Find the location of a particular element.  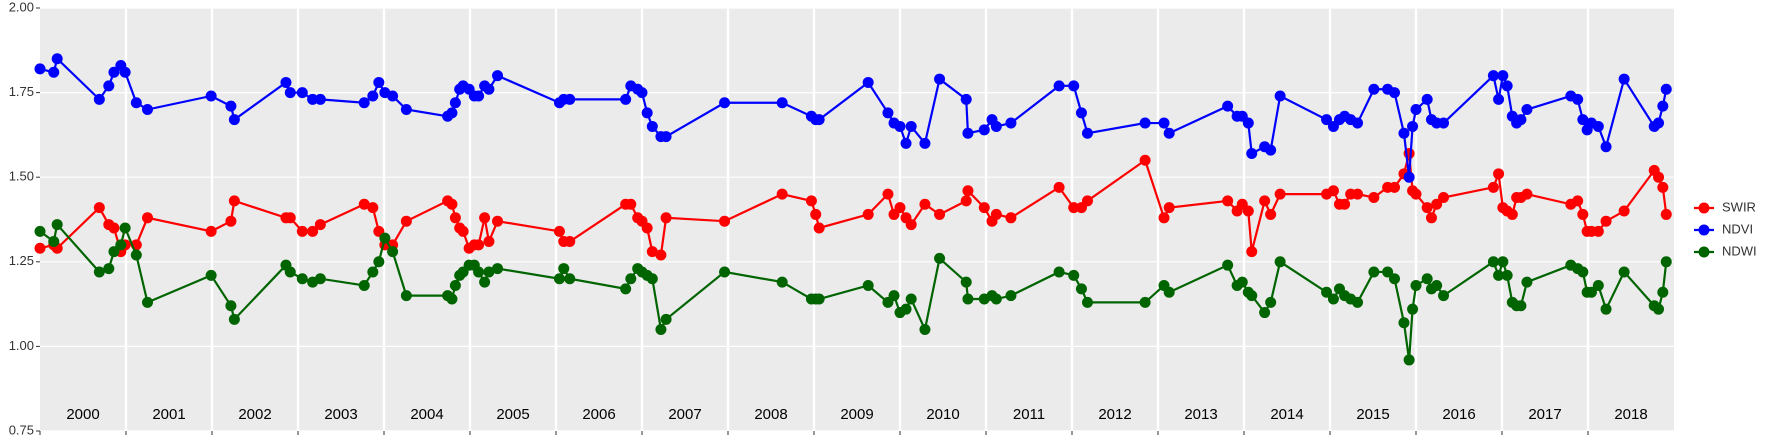

year-label: 2014 is located at coordinates (1286, 414).